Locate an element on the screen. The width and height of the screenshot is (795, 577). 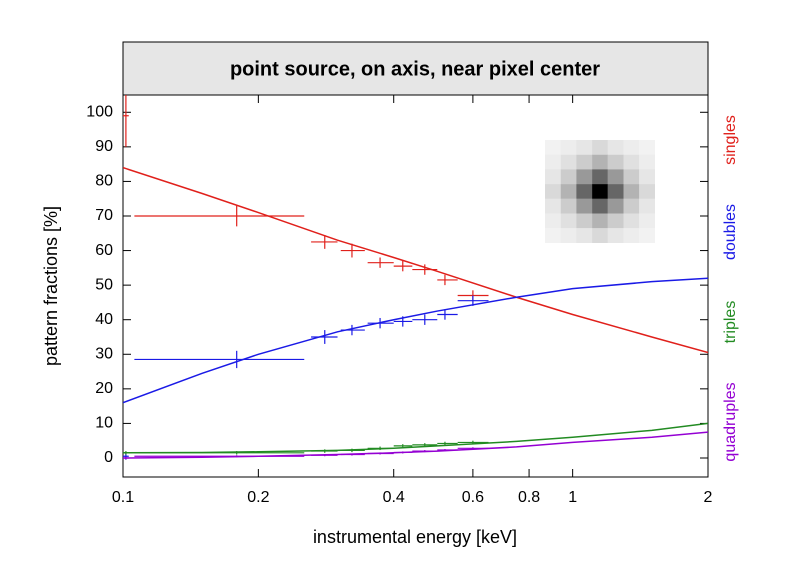
y-axis-label: pattern fractions [%] is located at coordinates (51, 286).